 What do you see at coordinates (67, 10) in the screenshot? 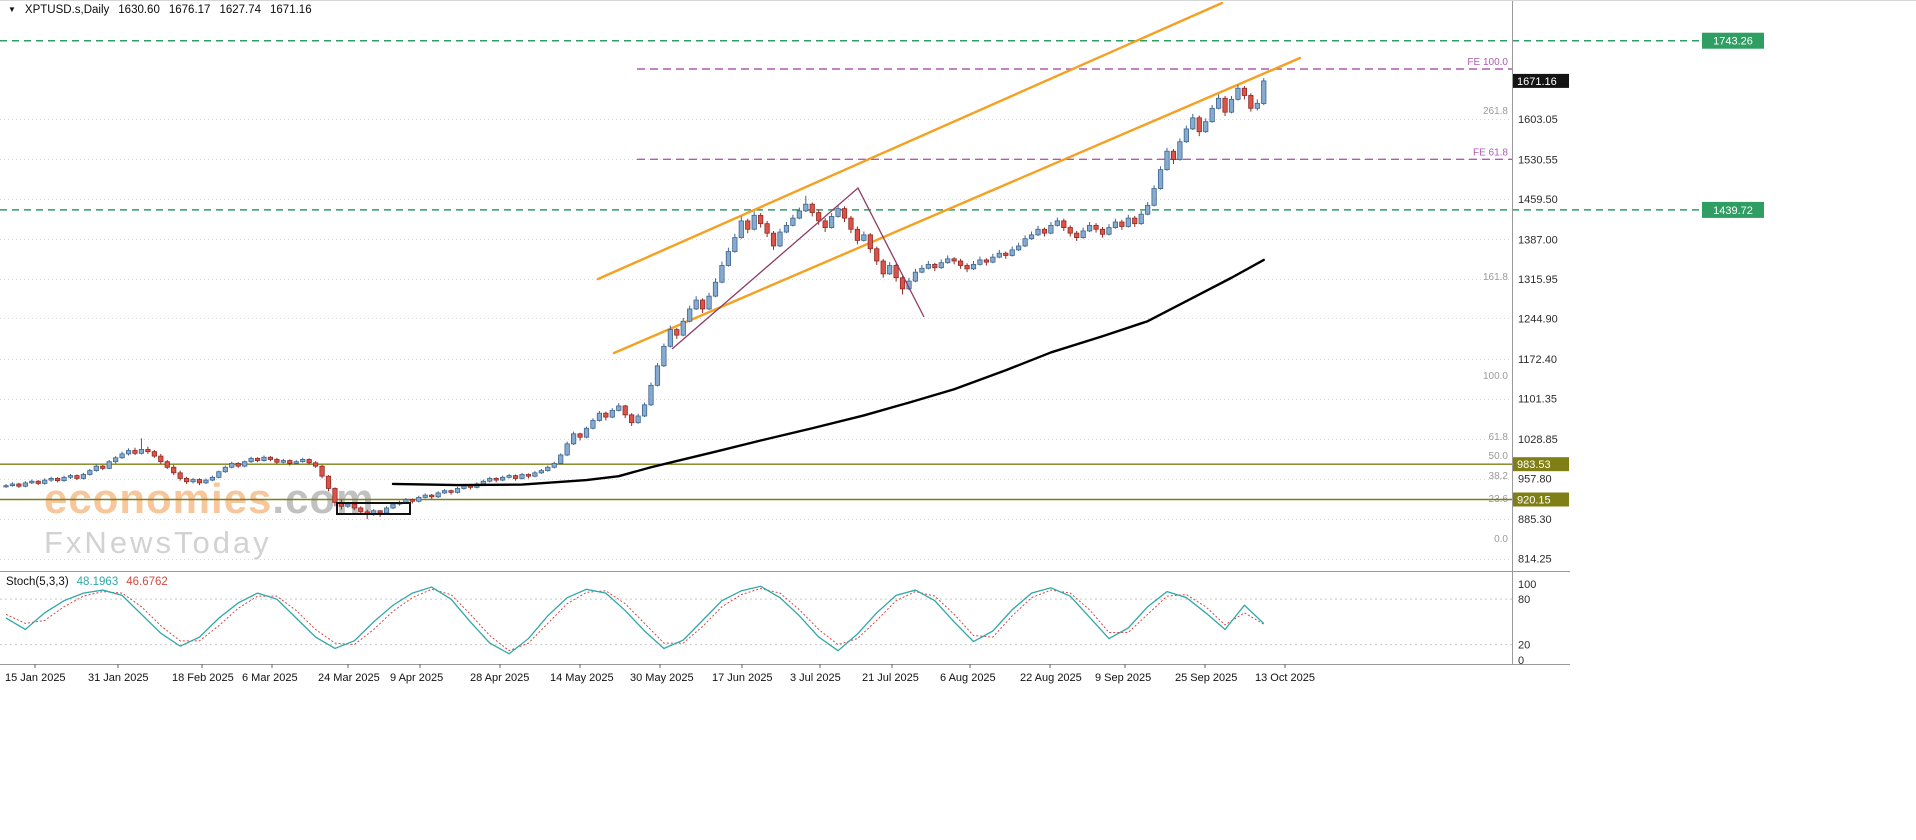
I see `symbol-period-label: XPTUSD.s,Daily` at bounding box center [67, 10].